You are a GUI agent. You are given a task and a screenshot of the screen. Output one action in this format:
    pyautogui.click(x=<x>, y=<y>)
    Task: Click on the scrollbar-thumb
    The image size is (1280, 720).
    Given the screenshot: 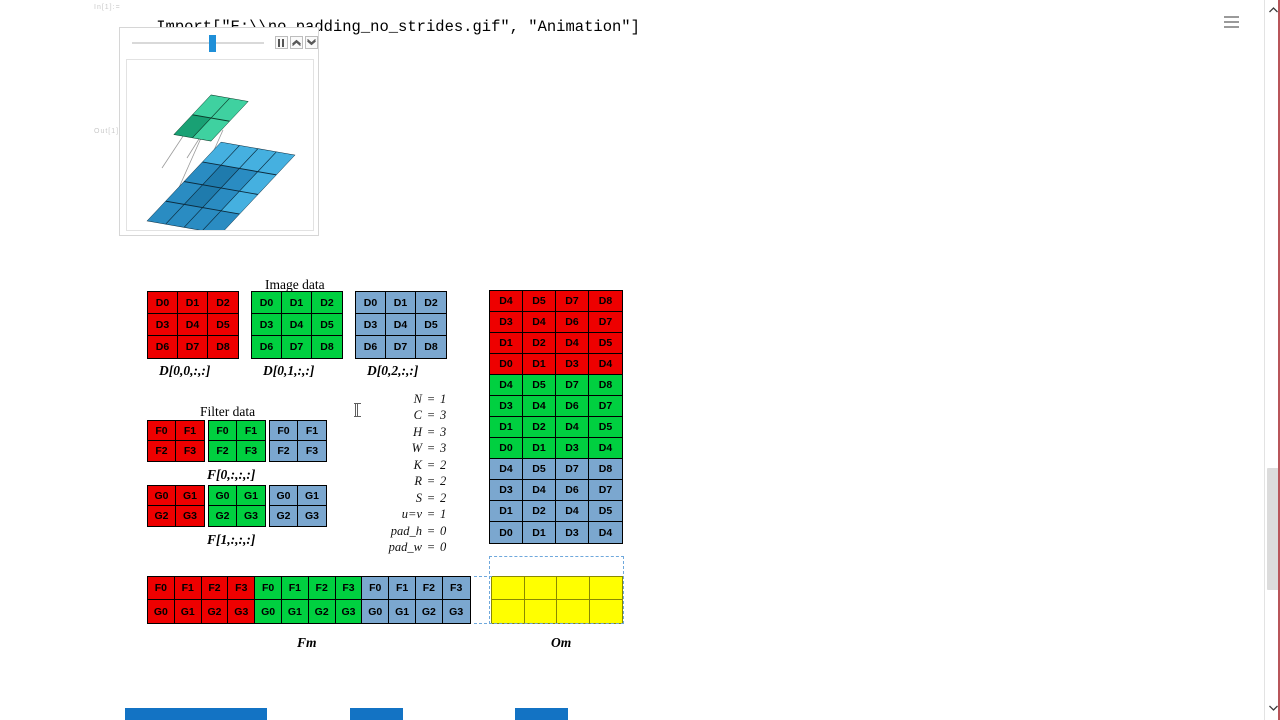 What is the action you would take?
    pyautogui.click(x=1273, y=529)
    